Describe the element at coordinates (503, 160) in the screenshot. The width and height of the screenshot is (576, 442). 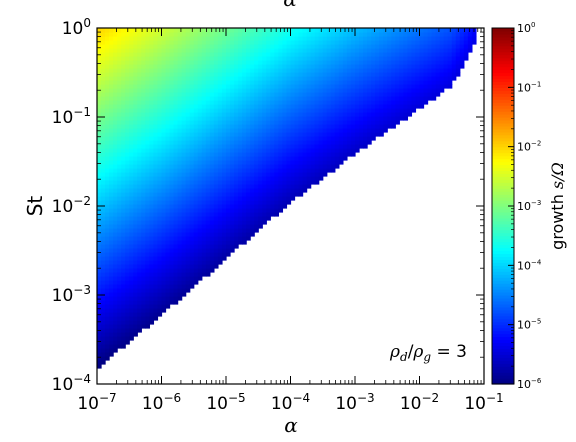
I see `colorbar-segment` at that location.